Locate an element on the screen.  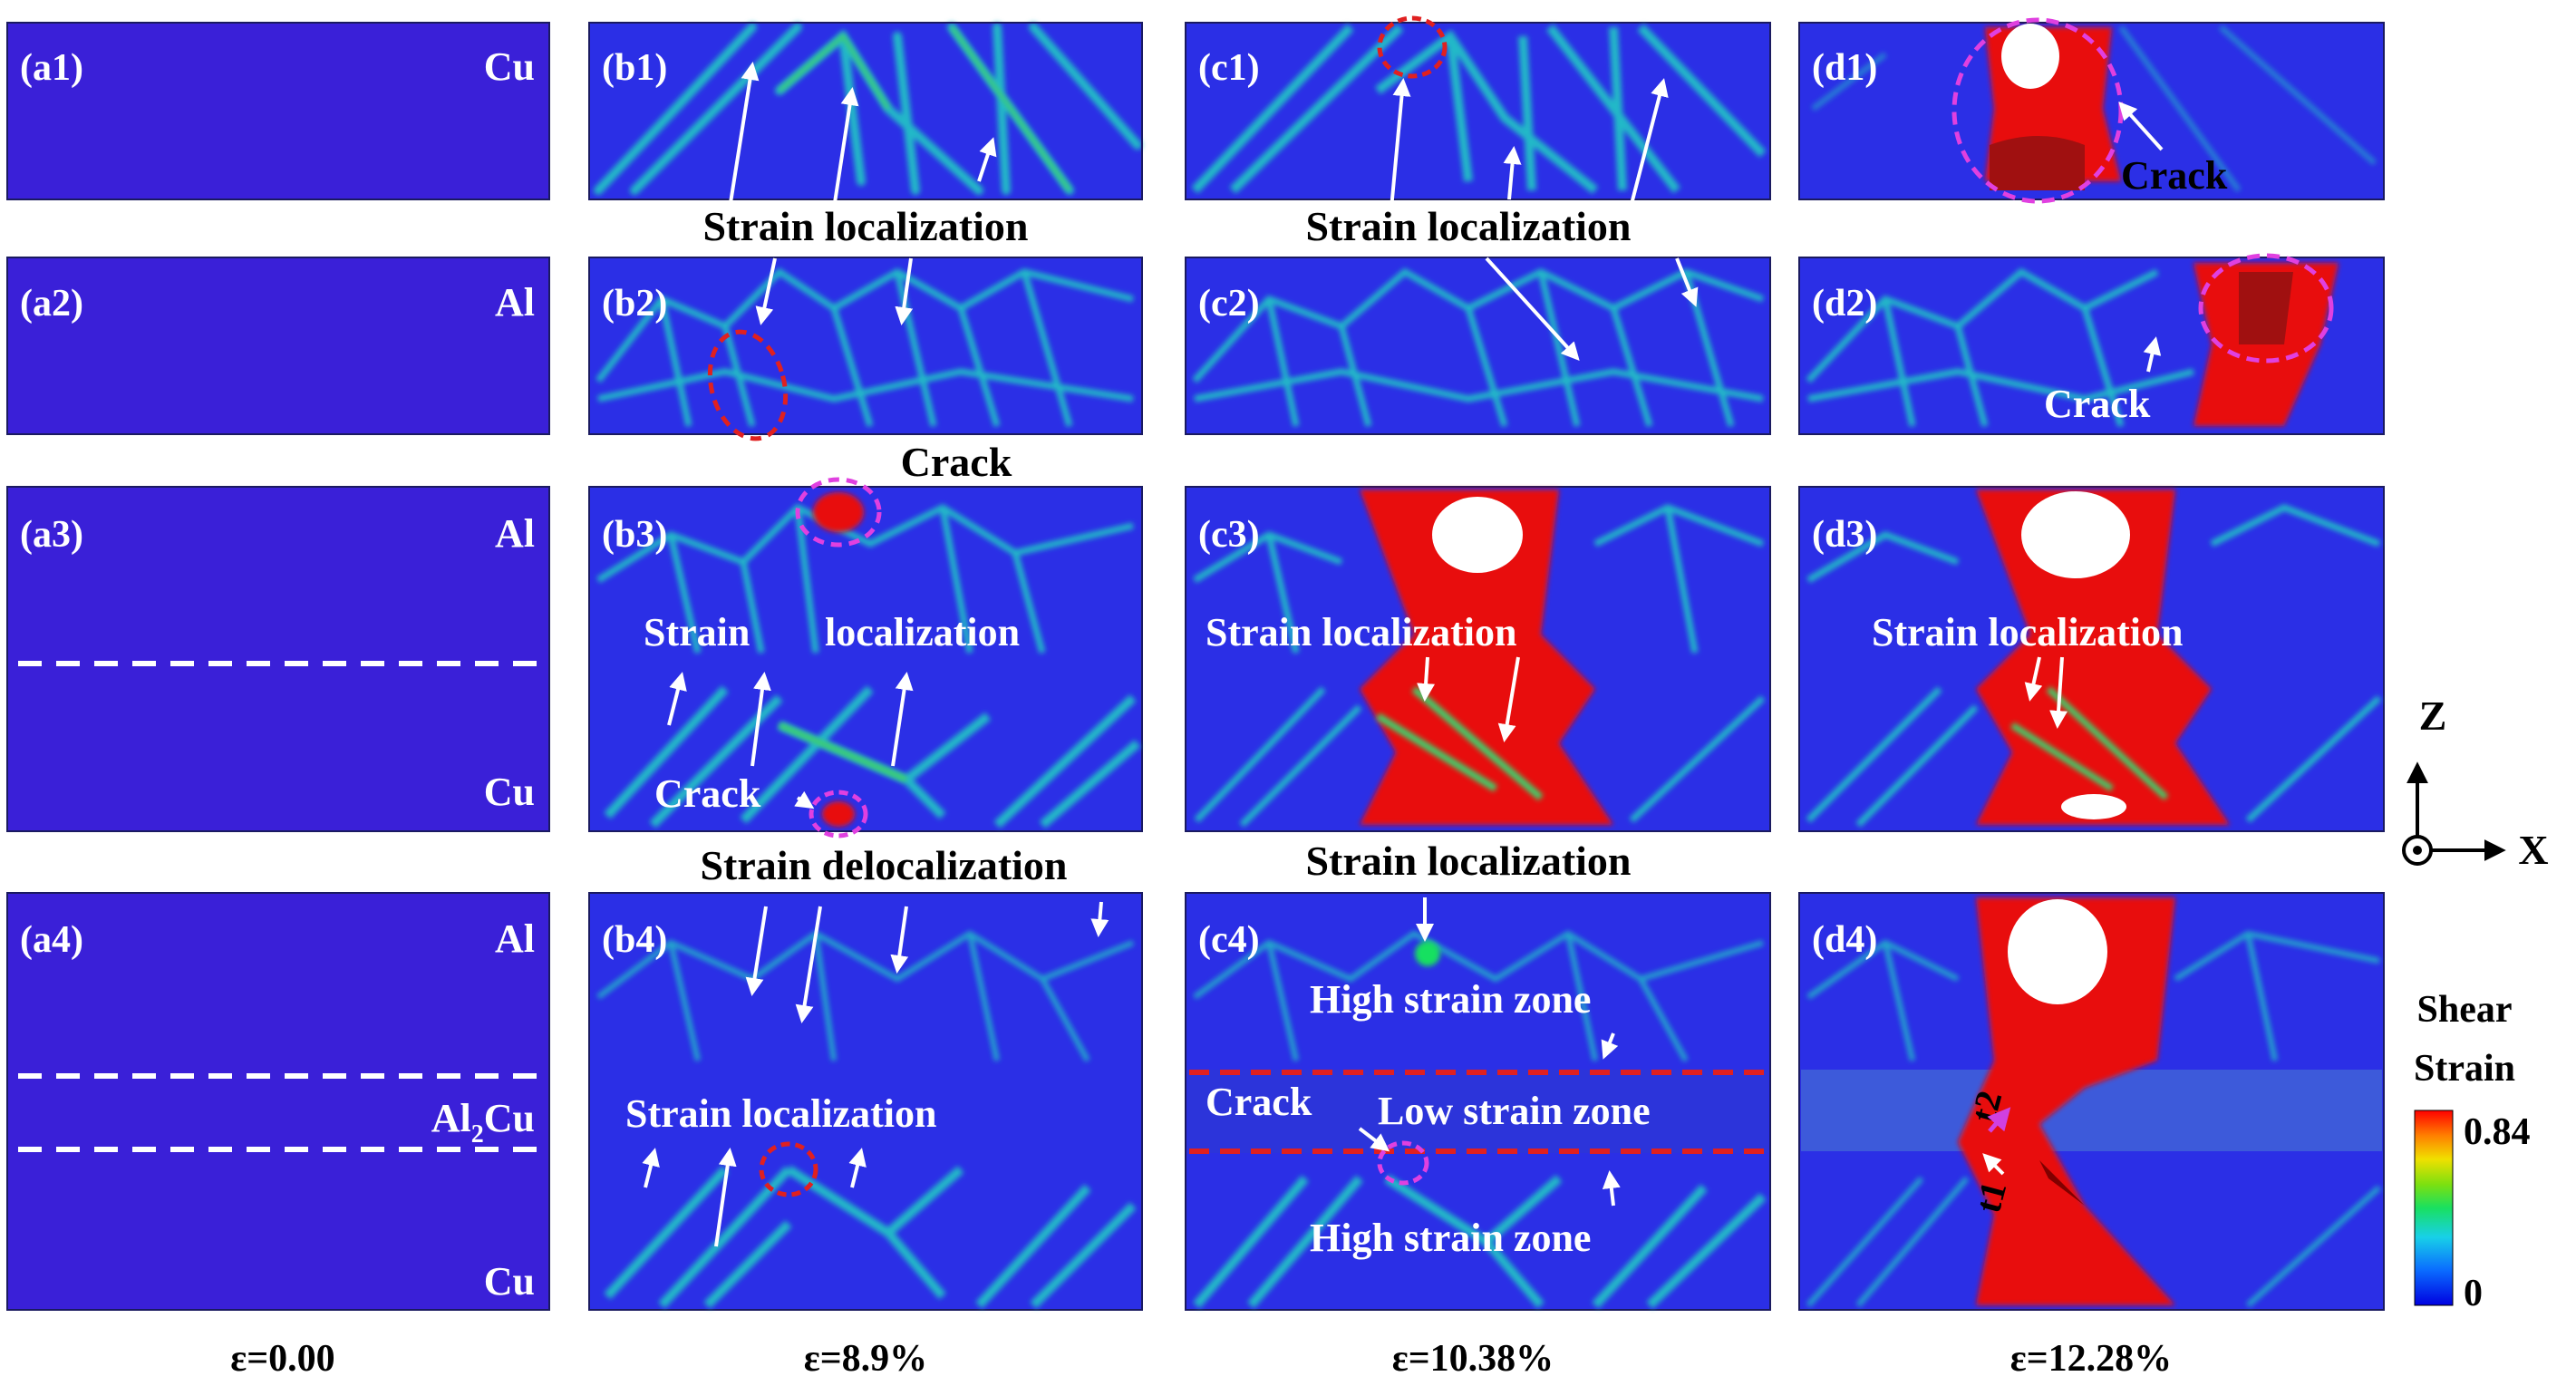
panel-label: (d4) is located at coordinates (1844, 940).